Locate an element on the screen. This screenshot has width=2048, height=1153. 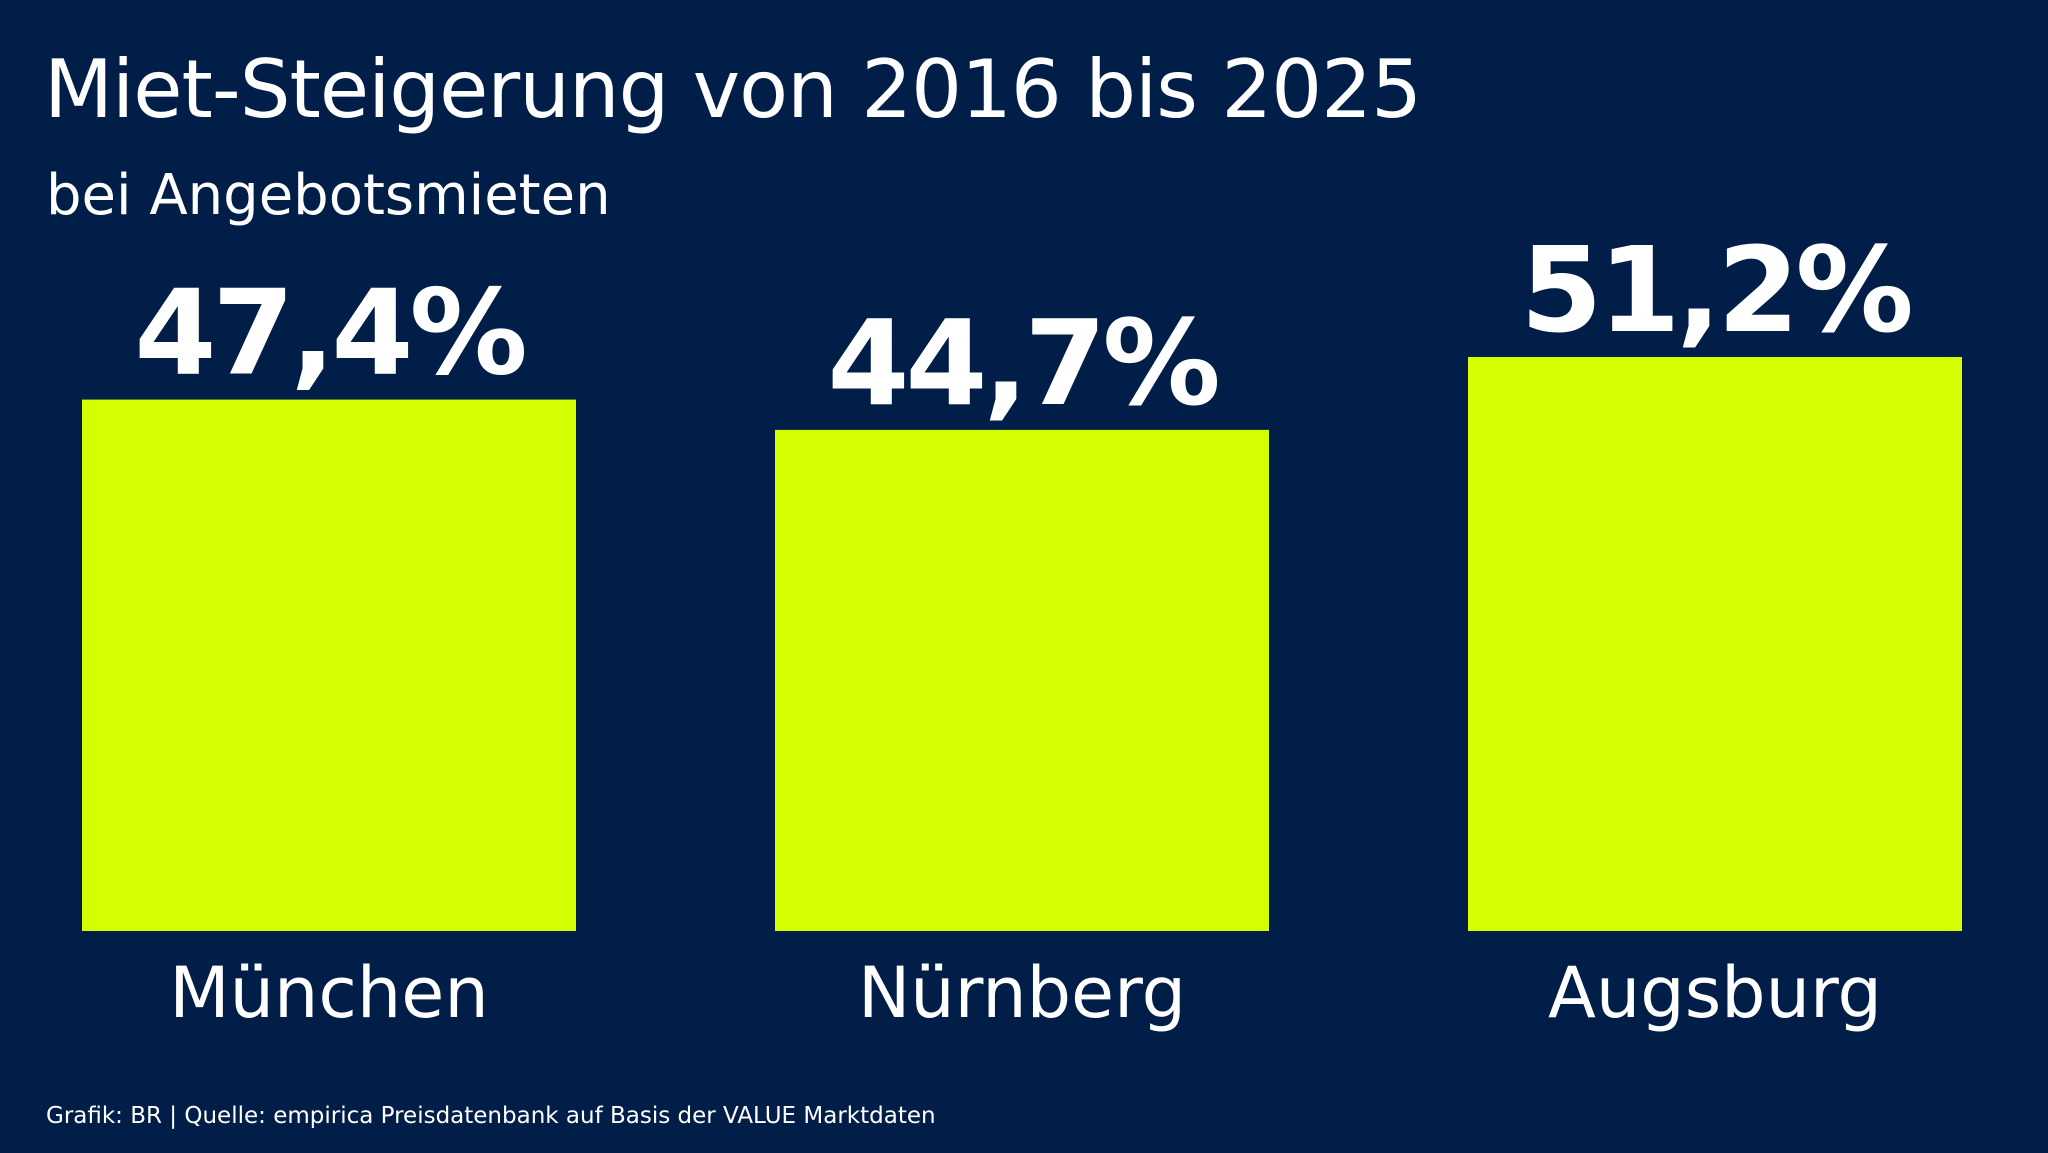
value-label-augsburg: 51,2% is located at coordinates (1715, 290).